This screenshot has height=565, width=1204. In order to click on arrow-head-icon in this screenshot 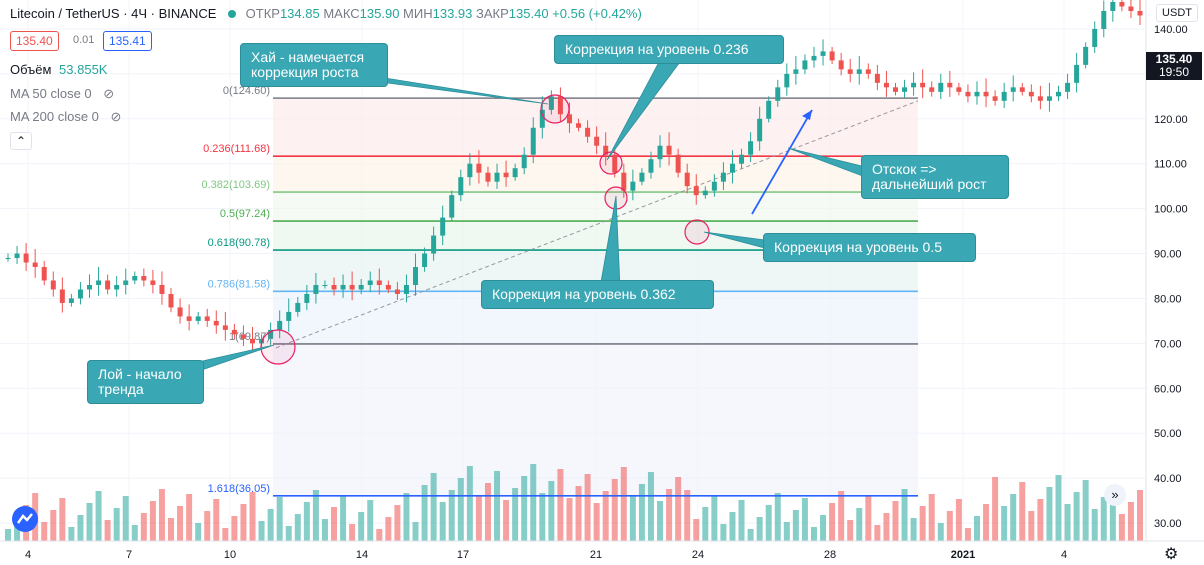, I will do `click(807, 115)`.